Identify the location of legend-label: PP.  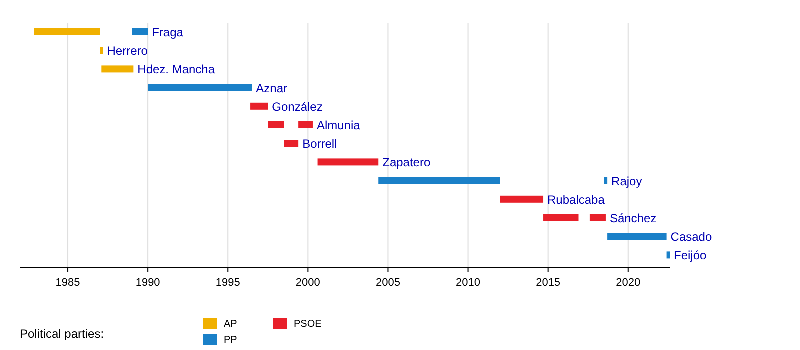
(231, 340).